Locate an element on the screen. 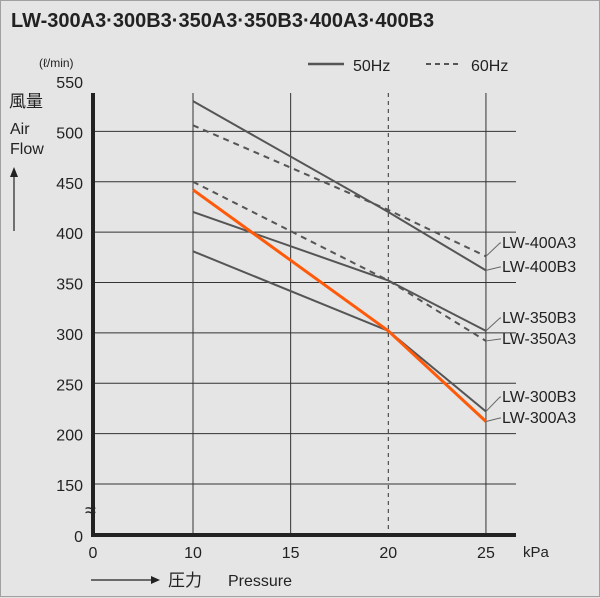  x-tick-label: 15 is located at coordinates (291, 553).